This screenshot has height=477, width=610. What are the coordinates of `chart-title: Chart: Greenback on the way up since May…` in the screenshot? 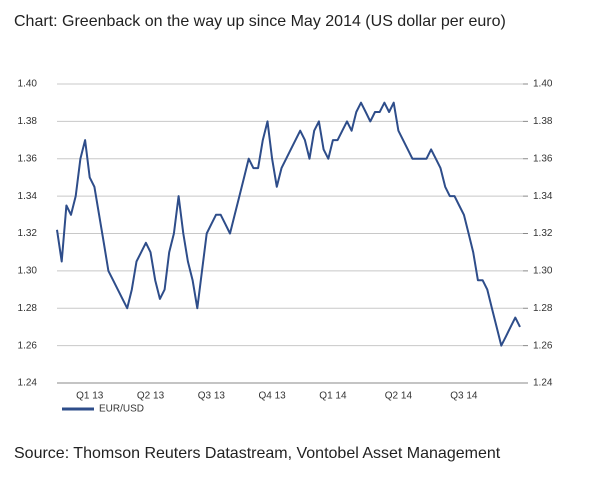 It's located at (260, 21).